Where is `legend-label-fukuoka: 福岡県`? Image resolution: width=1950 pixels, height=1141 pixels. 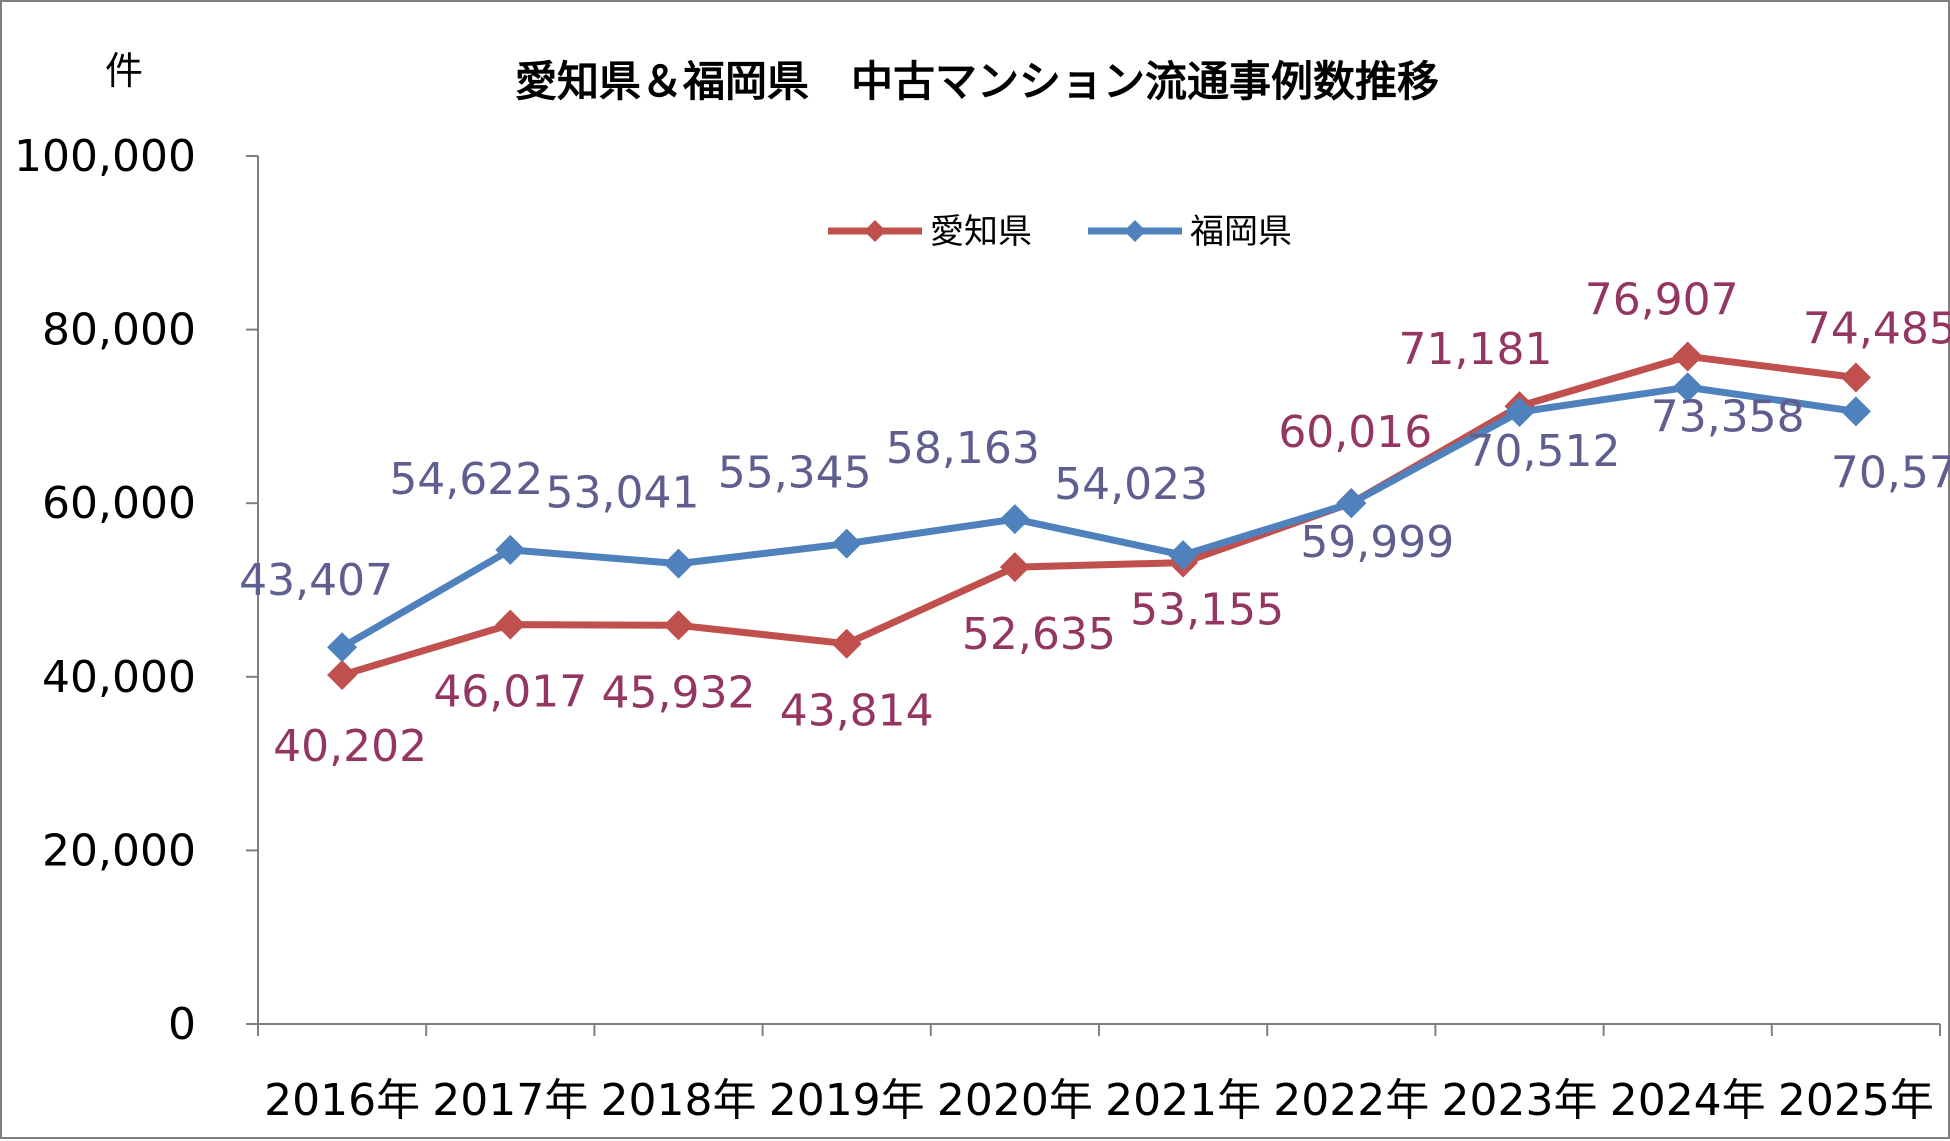
legend-label-fukuoka: 福岡県 is located at coordinates (1241, 232).